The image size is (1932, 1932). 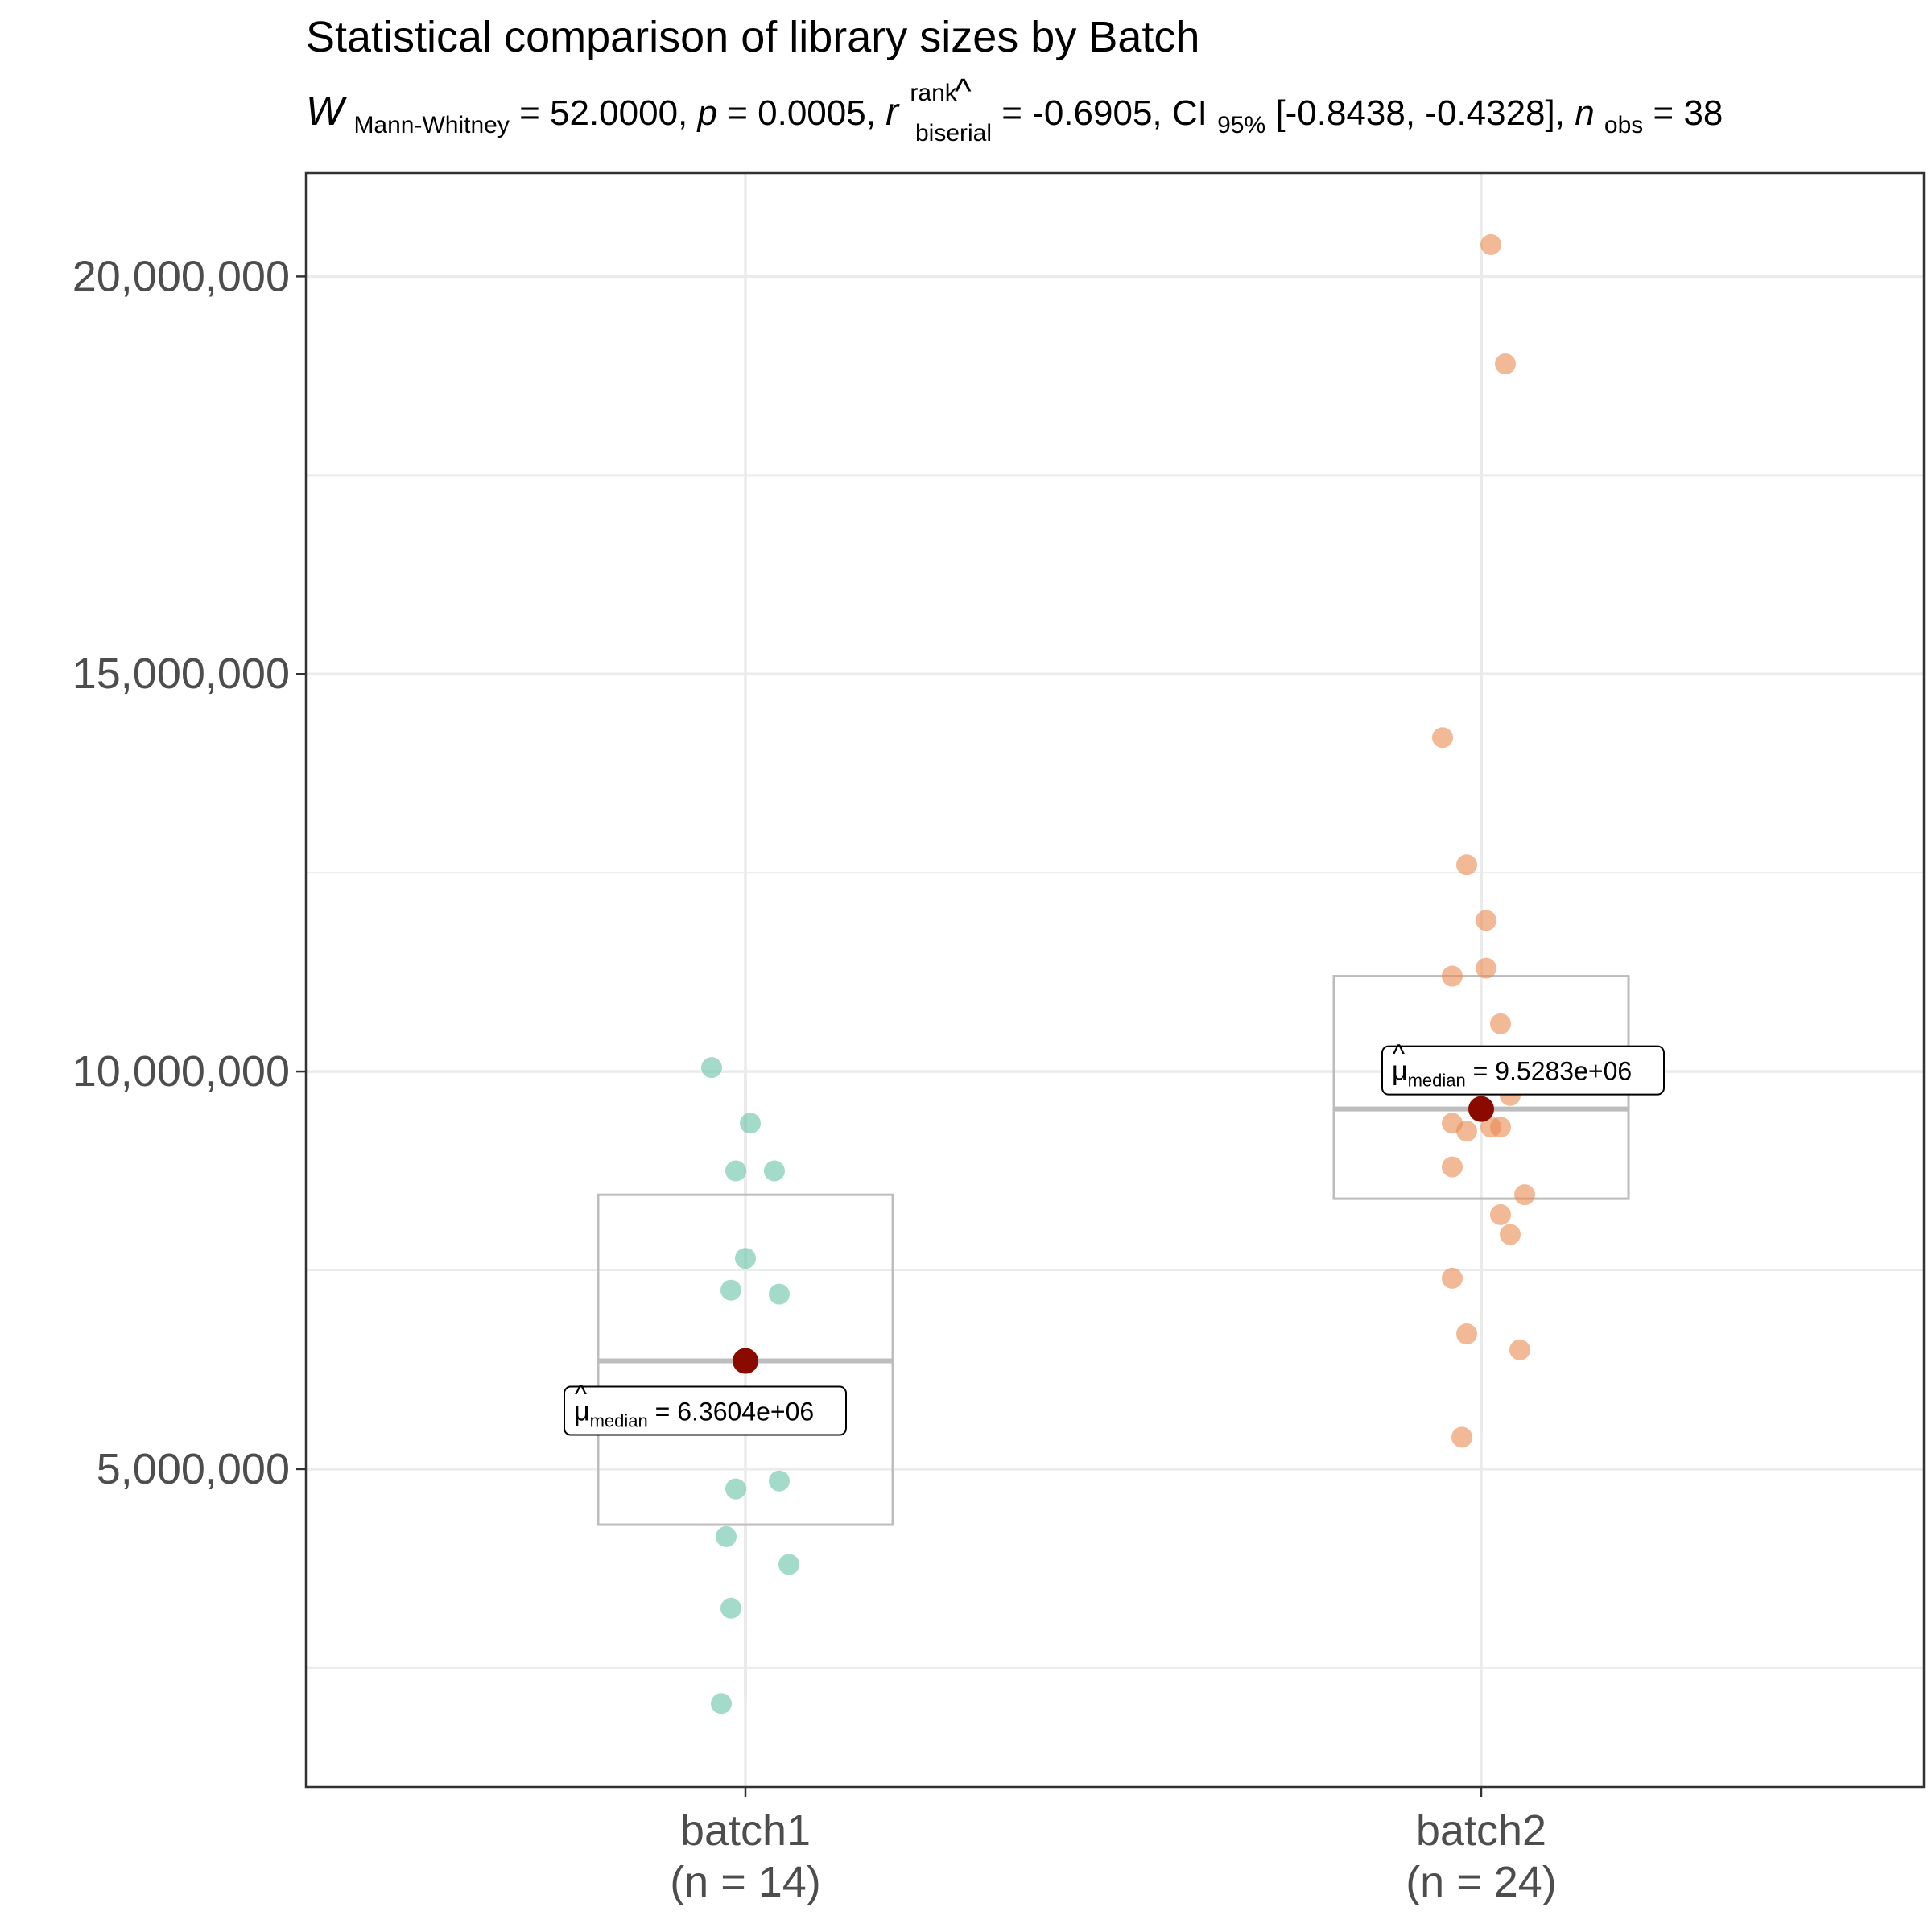 What do you see at coordinates (1584, 113) in the screenshot?
I see `subtitle-n-symbol: n` at bounding box center [1584, 113].